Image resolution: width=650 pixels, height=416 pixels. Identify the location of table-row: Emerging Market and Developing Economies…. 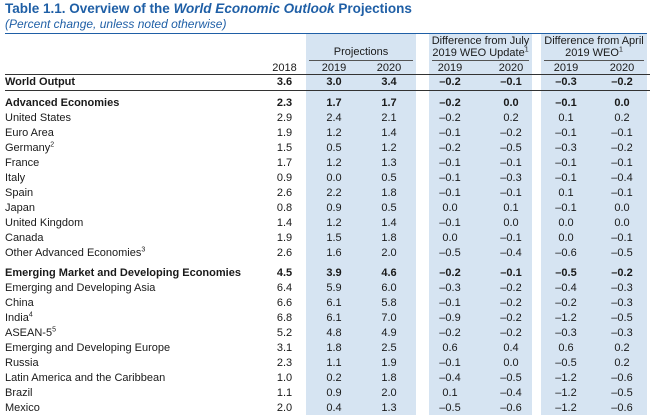
(327, 271).